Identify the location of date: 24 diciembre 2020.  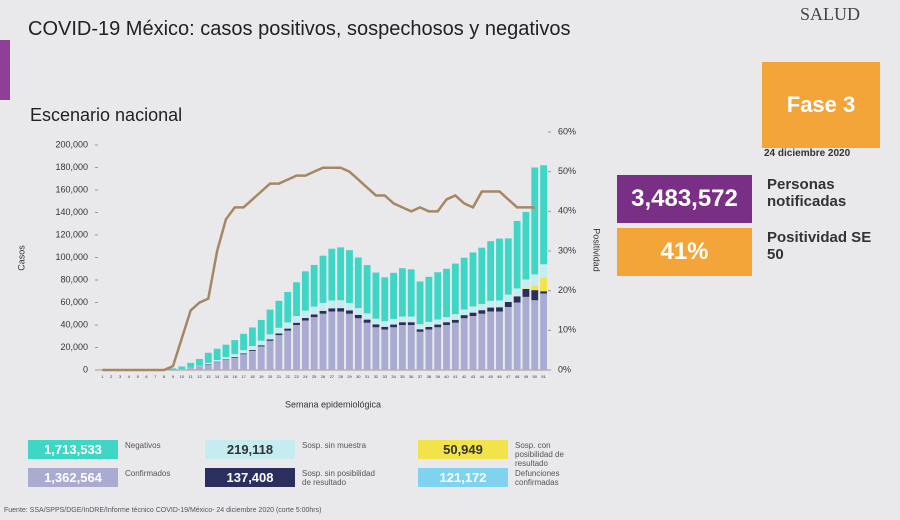
(807, 153).